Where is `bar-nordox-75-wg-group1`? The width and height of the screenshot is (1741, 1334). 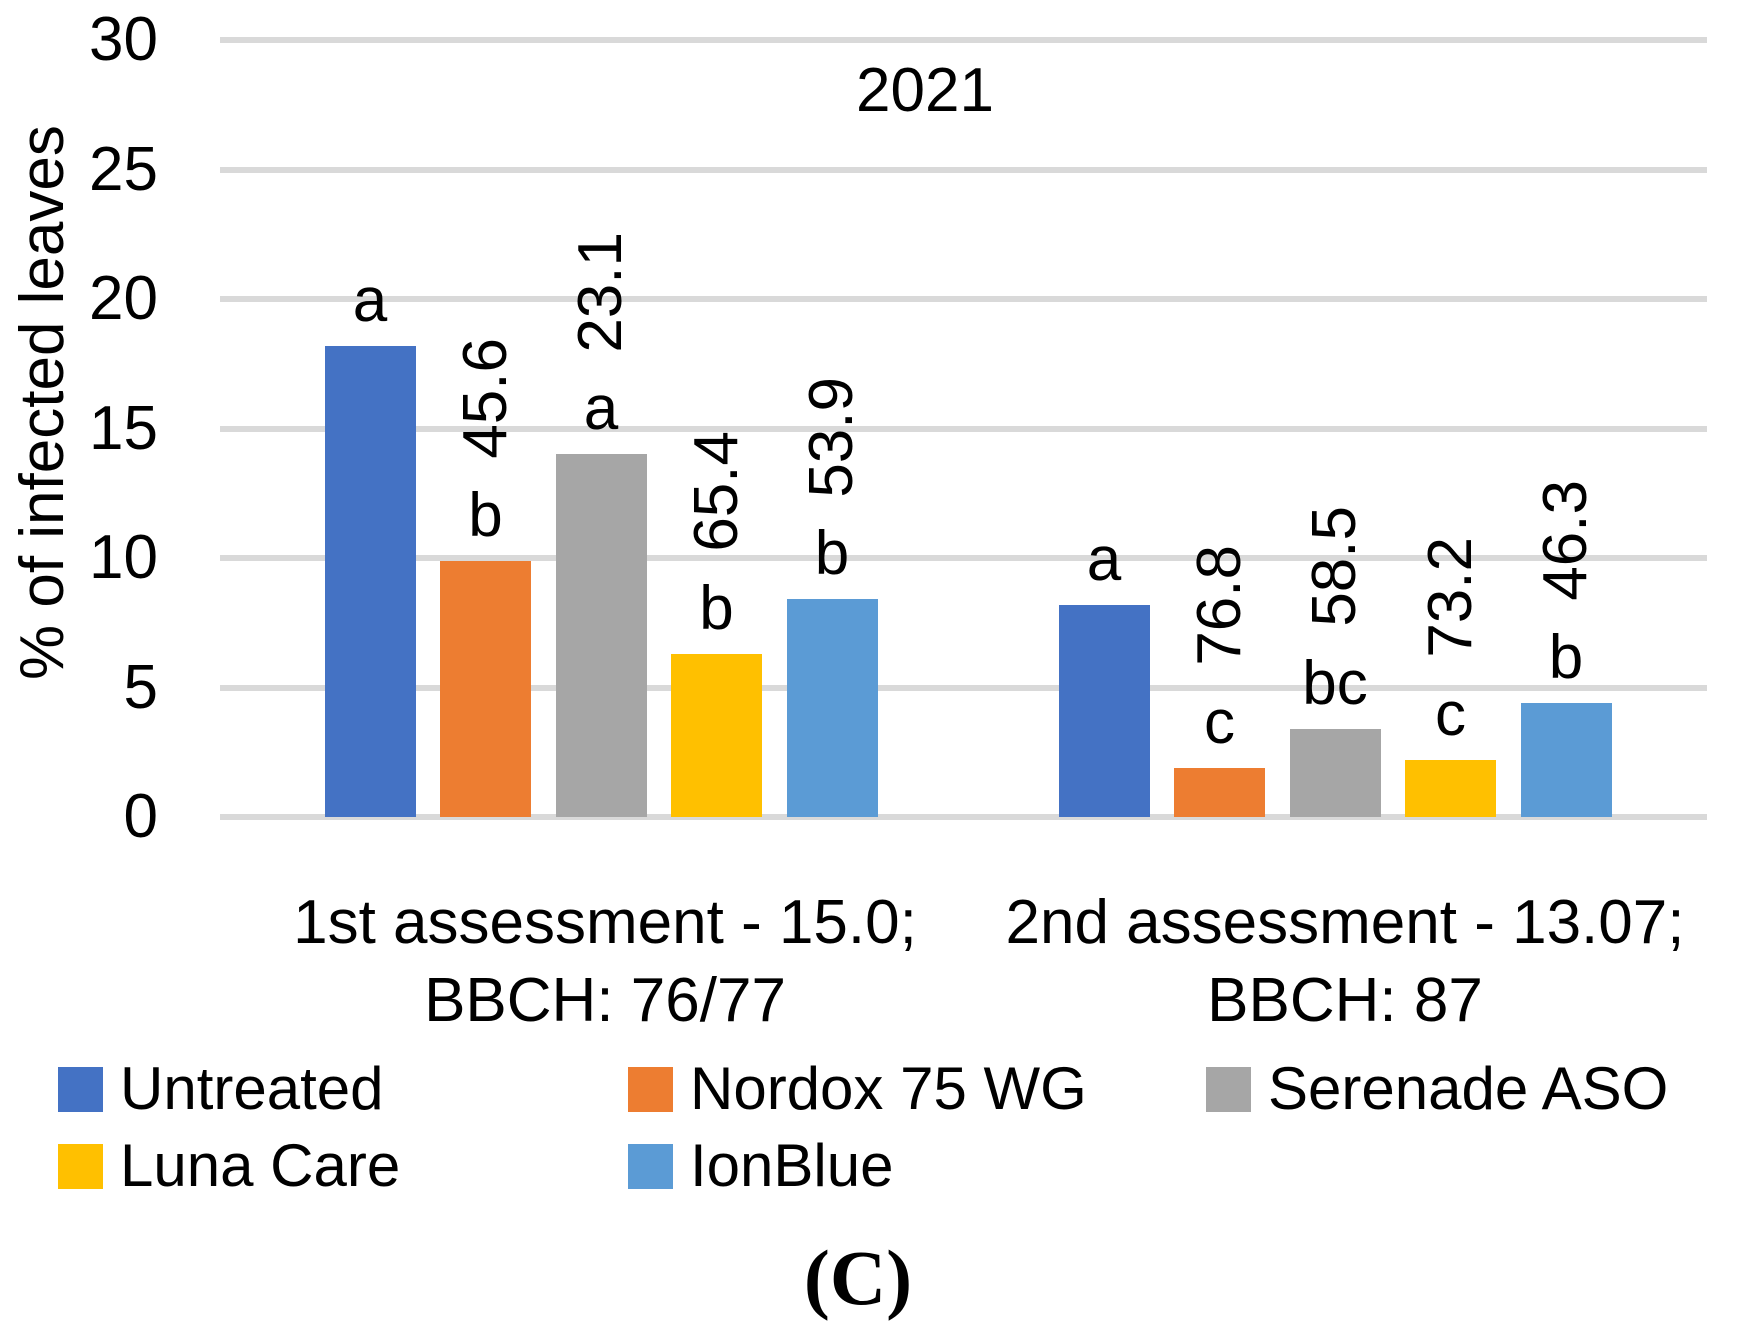 bar-nordox-75-wg-group1 is located at coordinates (485, 688).